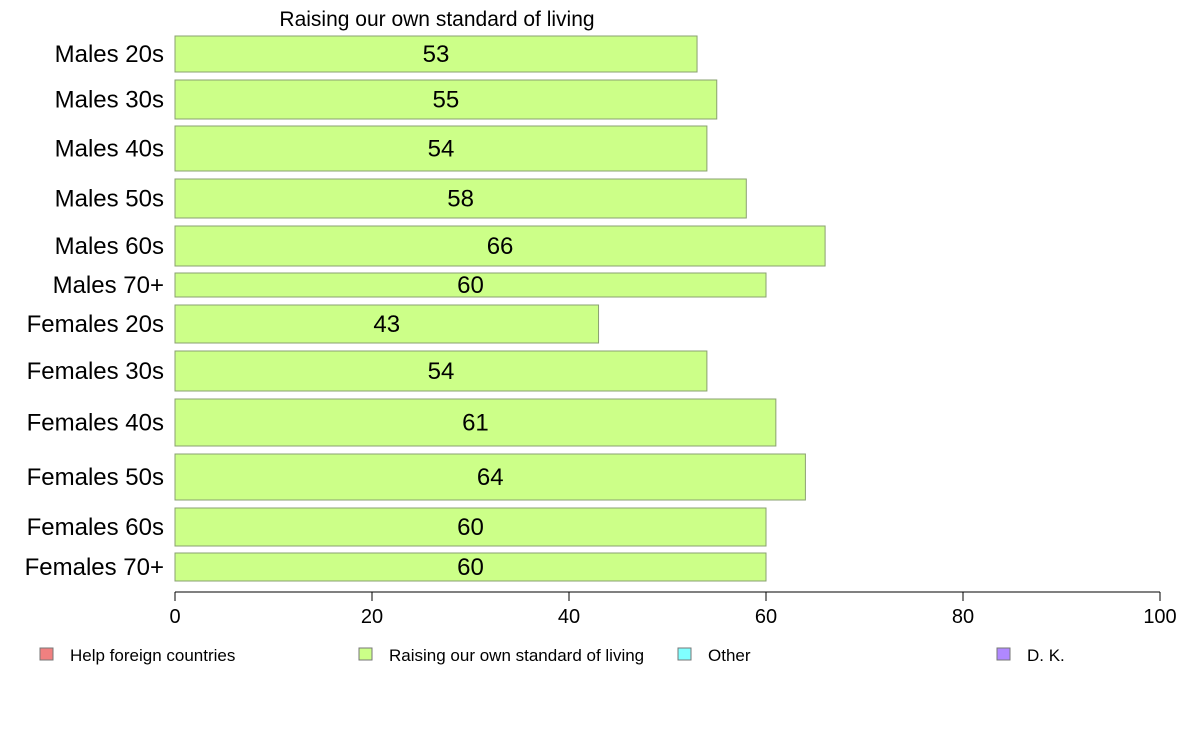 The width and height of the screenshot is (1188, 736). I want to click on bar-value-label: 43, so click(386, 324).